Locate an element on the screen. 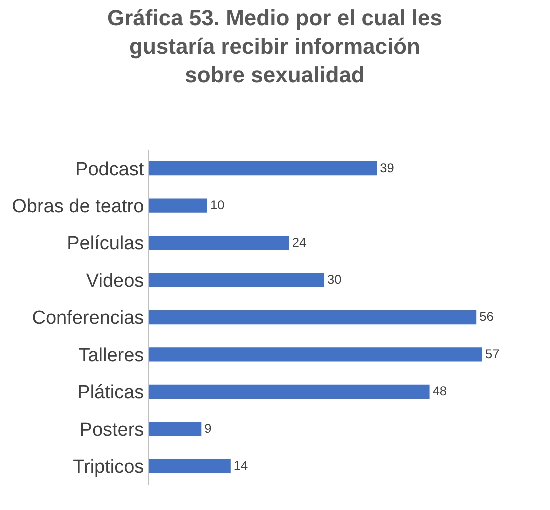 This screenshot has height=510, width=550. y-tick-label: Videos is located at coordinates (115, 281).